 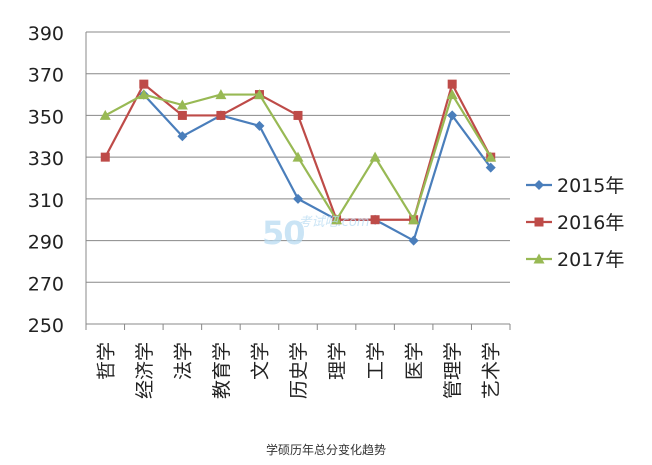 I want to click on x-tick-label: 法学, so click(x=183, y=361).